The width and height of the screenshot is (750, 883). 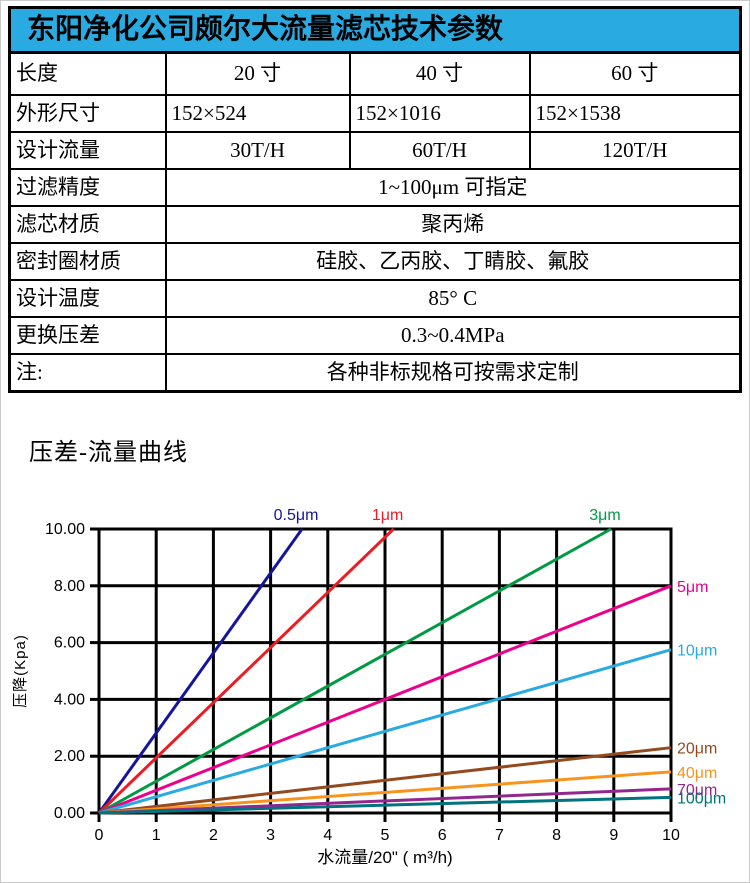 What do you see at coordinates (453, 261) in the screenshot?
I see `row-value-span: 硅胶、乙丙胶、丁睛胶、氟胶` at bounding box center [453, 261].